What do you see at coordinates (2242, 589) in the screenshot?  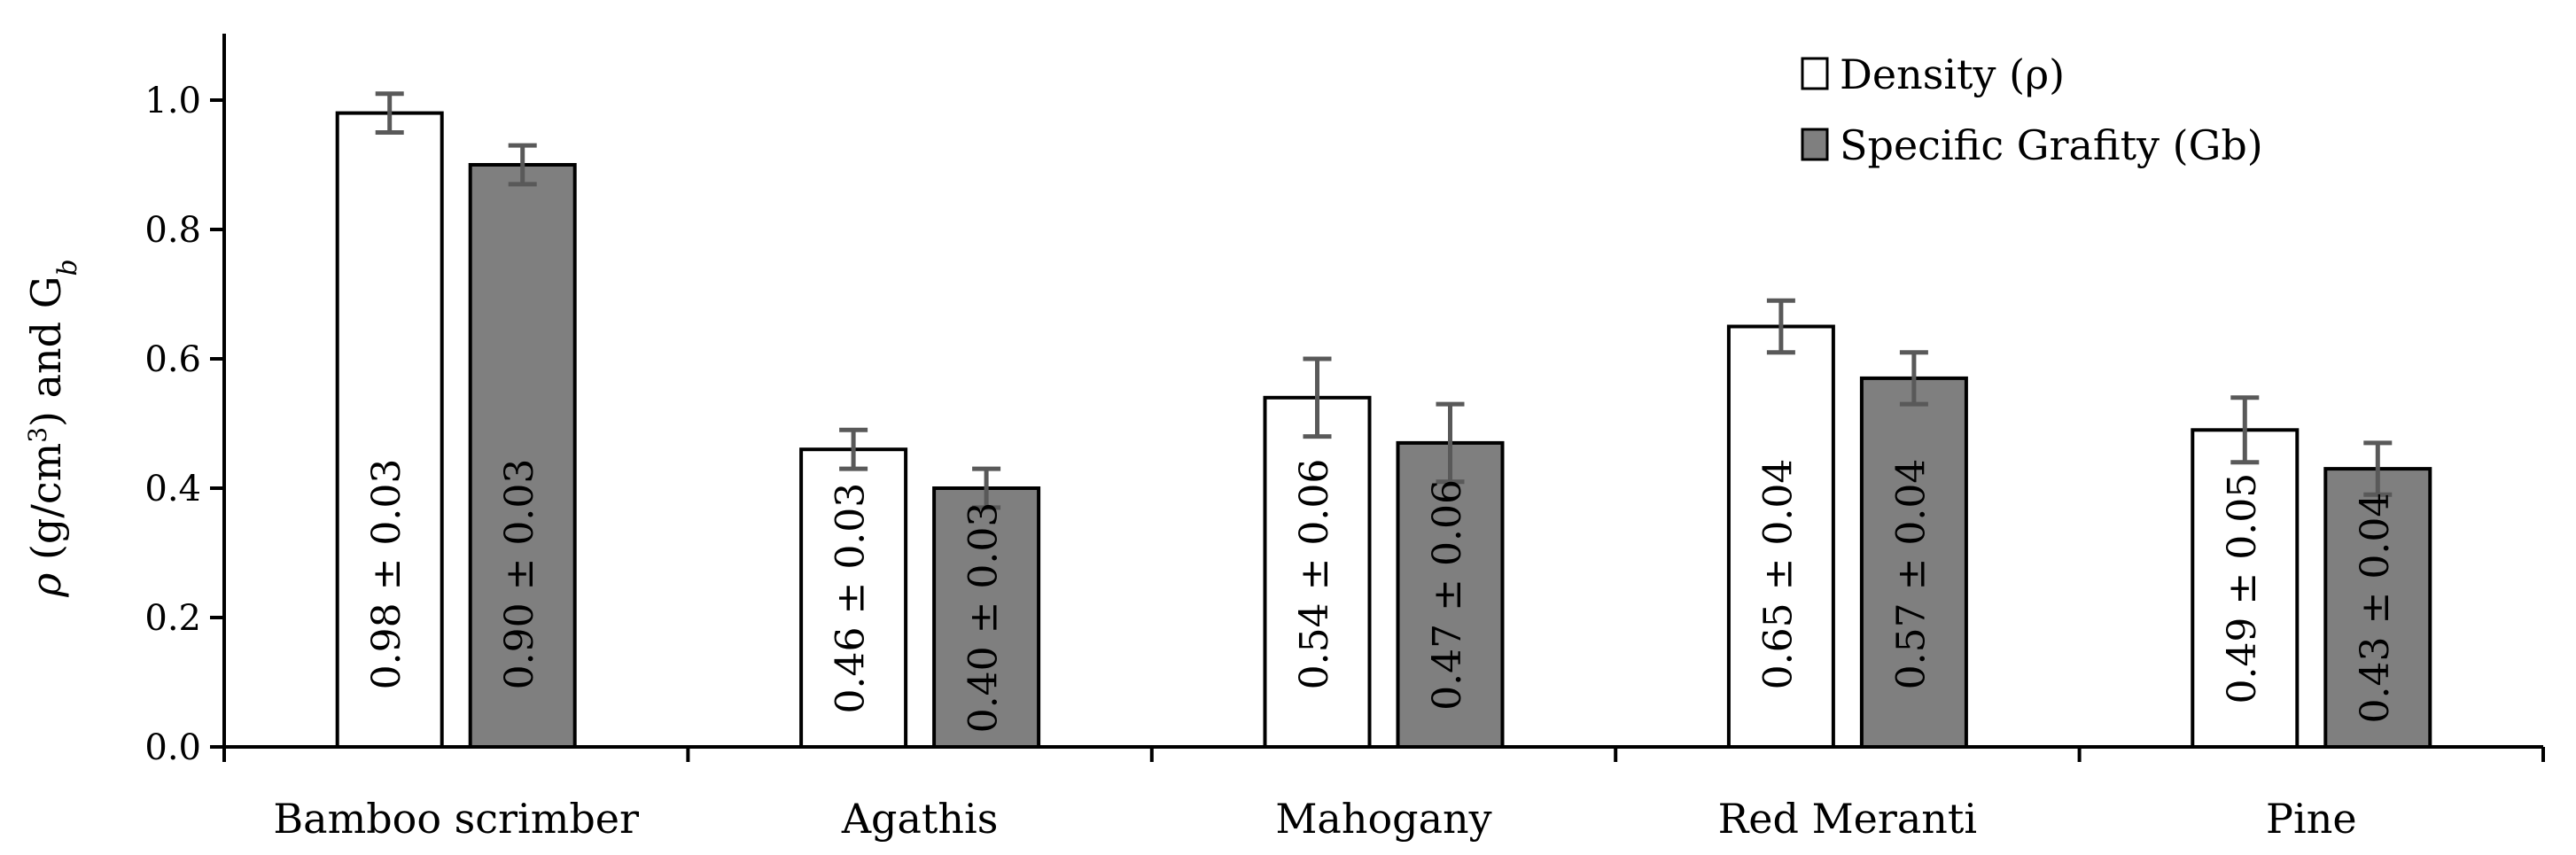 I see `data-label: 0.49 ± 0.05` at bounding box center [2242, 589].